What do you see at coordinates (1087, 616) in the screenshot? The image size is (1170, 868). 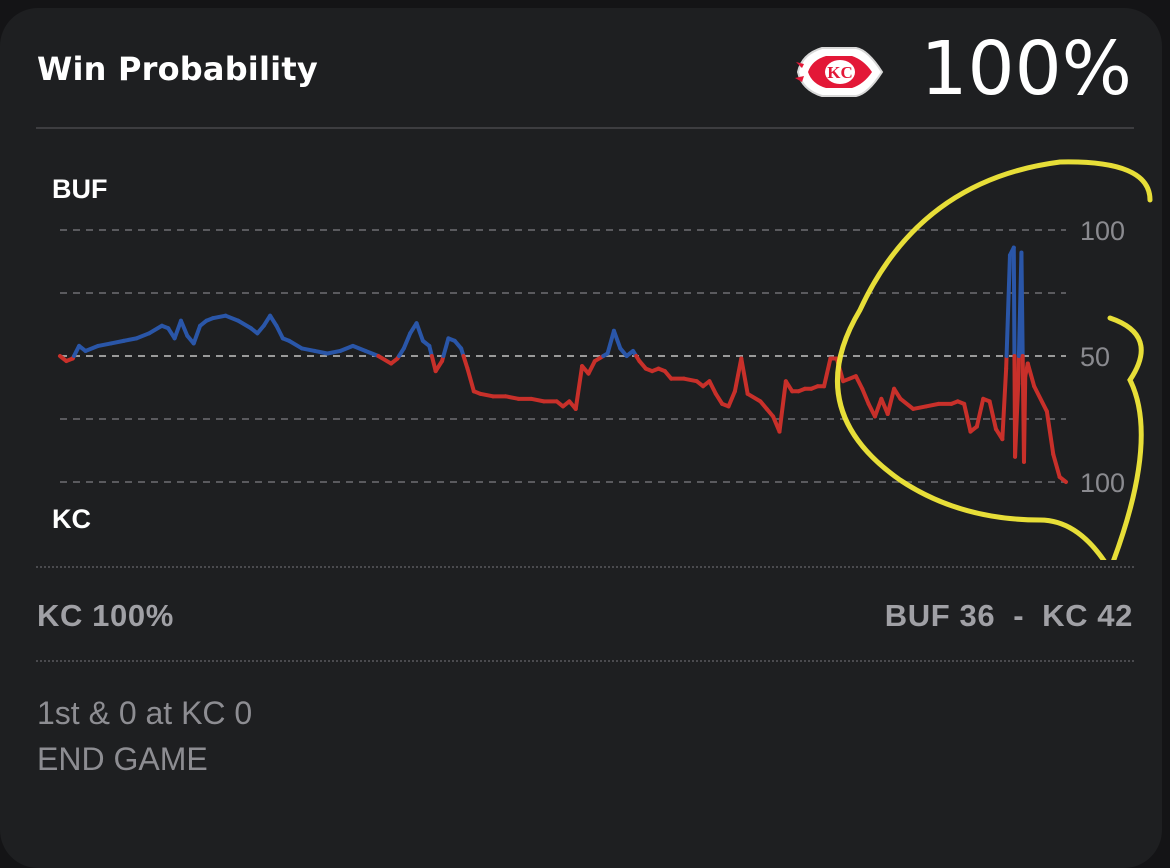 I see `score-kc: KC 42` at bounding box center [1087, 616].